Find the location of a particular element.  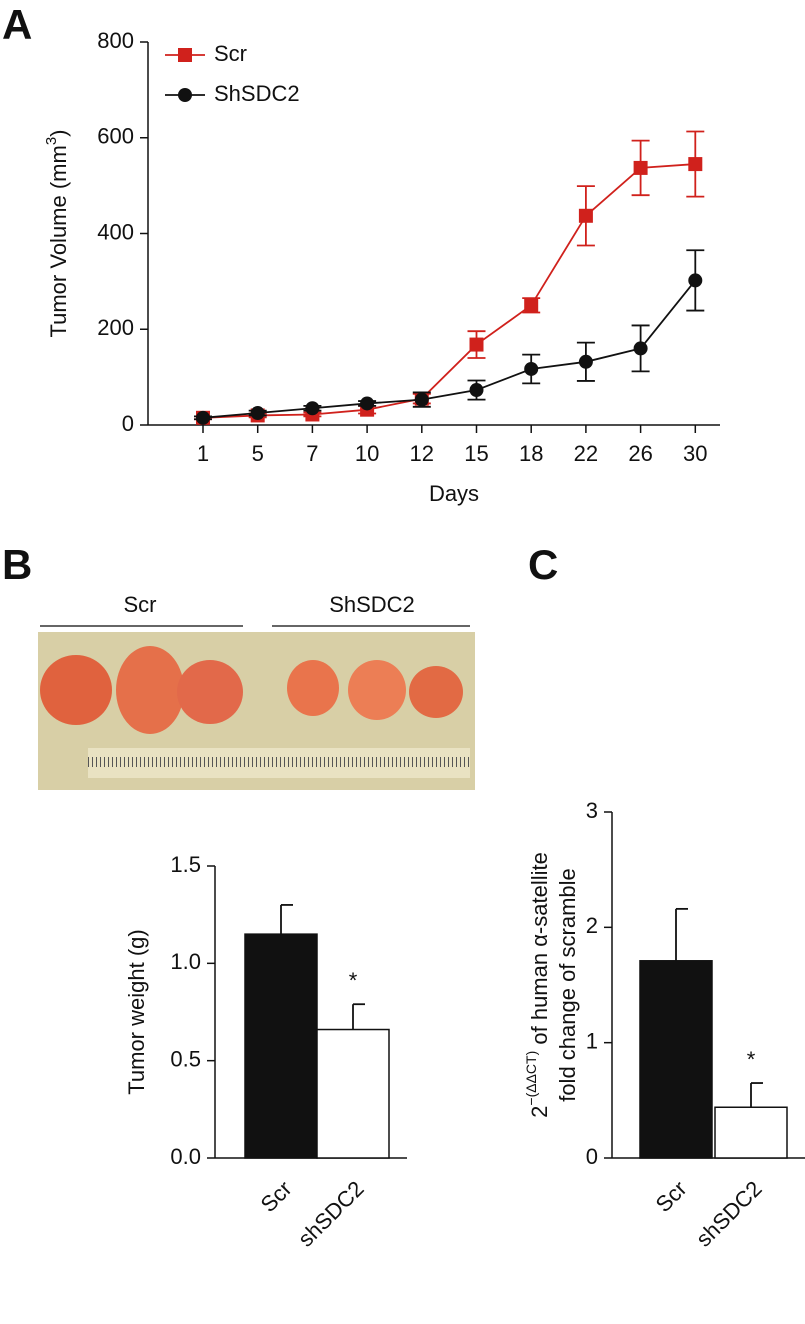

y-tick-label: 200 is located at coordinates (115, 327).